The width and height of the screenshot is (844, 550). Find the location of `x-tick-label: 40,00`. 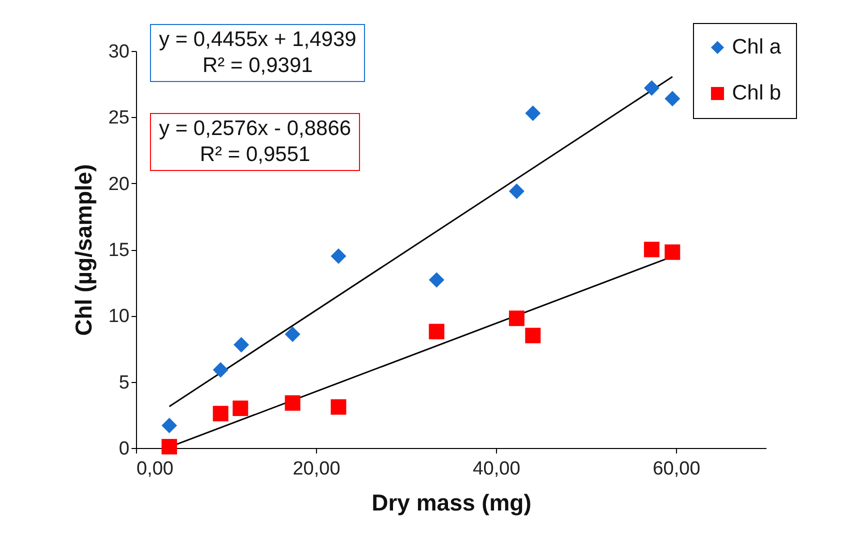

x-tick-label: 40,00 is located at coordinates (496, 469).